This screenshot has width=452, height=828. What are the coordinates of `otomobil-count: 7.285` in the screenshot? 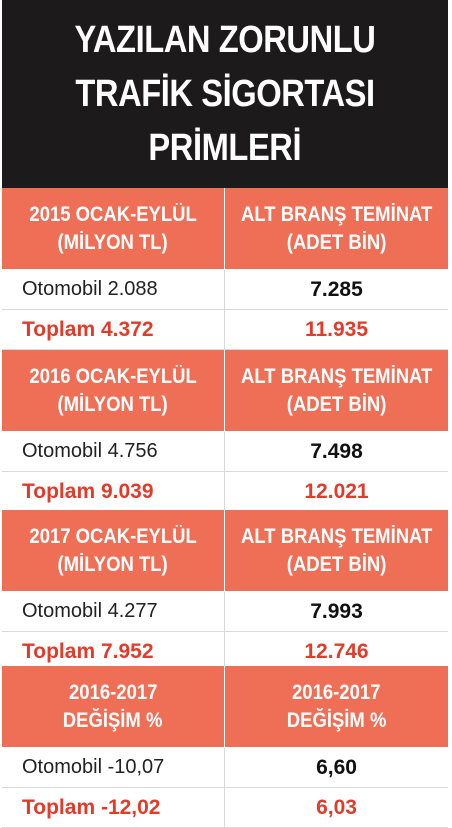 It's located at (336, 289).